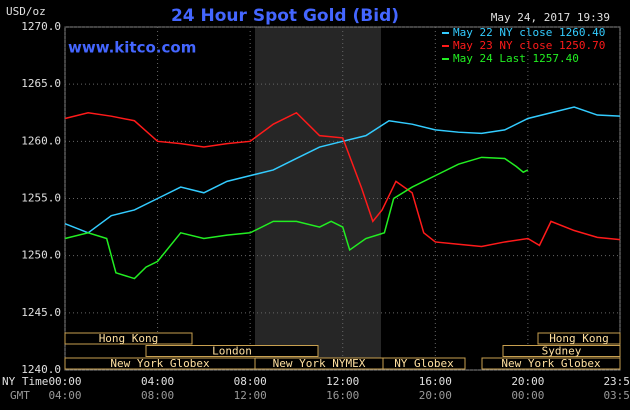 The height and width of the screenshot is (410, 630). Describe the element at coordinates (41, 369) in the screenshot. I see `y-tick-label: 1240.0` at that location.